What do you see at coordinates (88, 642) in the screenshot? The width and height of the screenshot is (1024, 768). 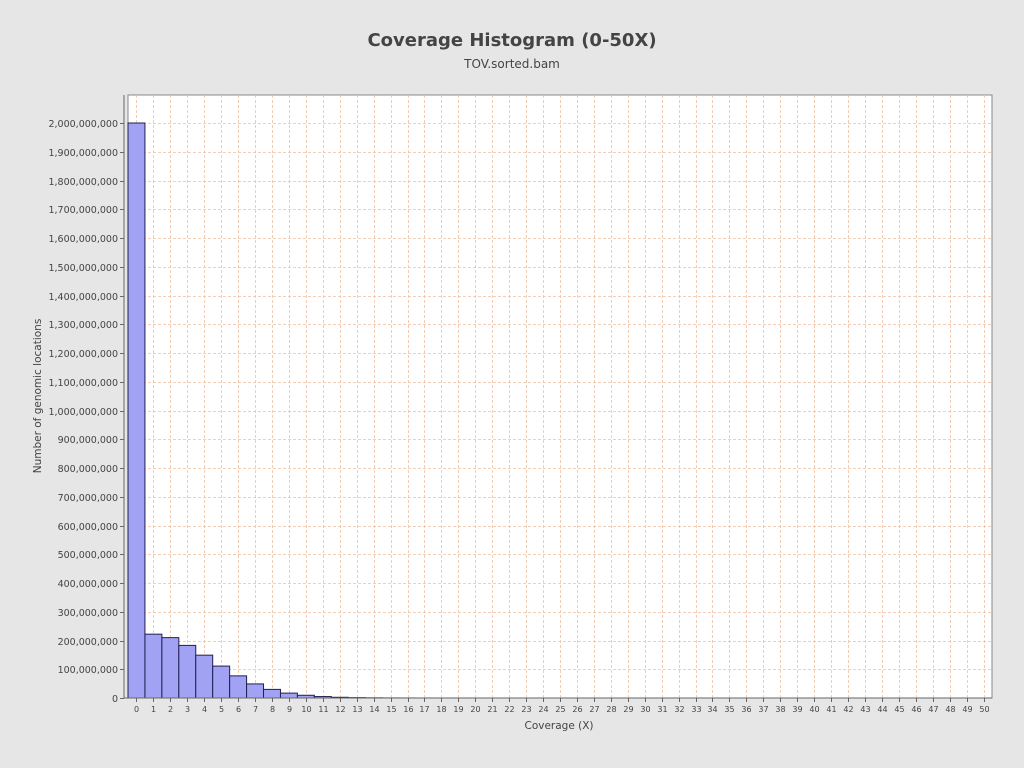 I see `y-tick-label: 200,000,000` at bounding box center [88, 642].